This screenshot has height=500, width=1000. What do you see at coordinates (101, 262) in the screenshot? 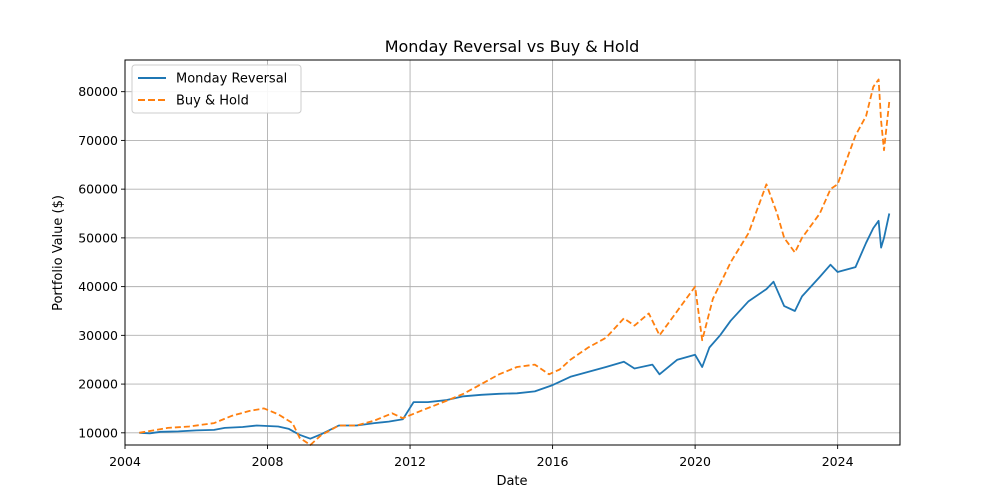
I see `y-axis: 10000 20000 30000 40000 50000 60000 70000 80000` at bounding box center [101, 262].